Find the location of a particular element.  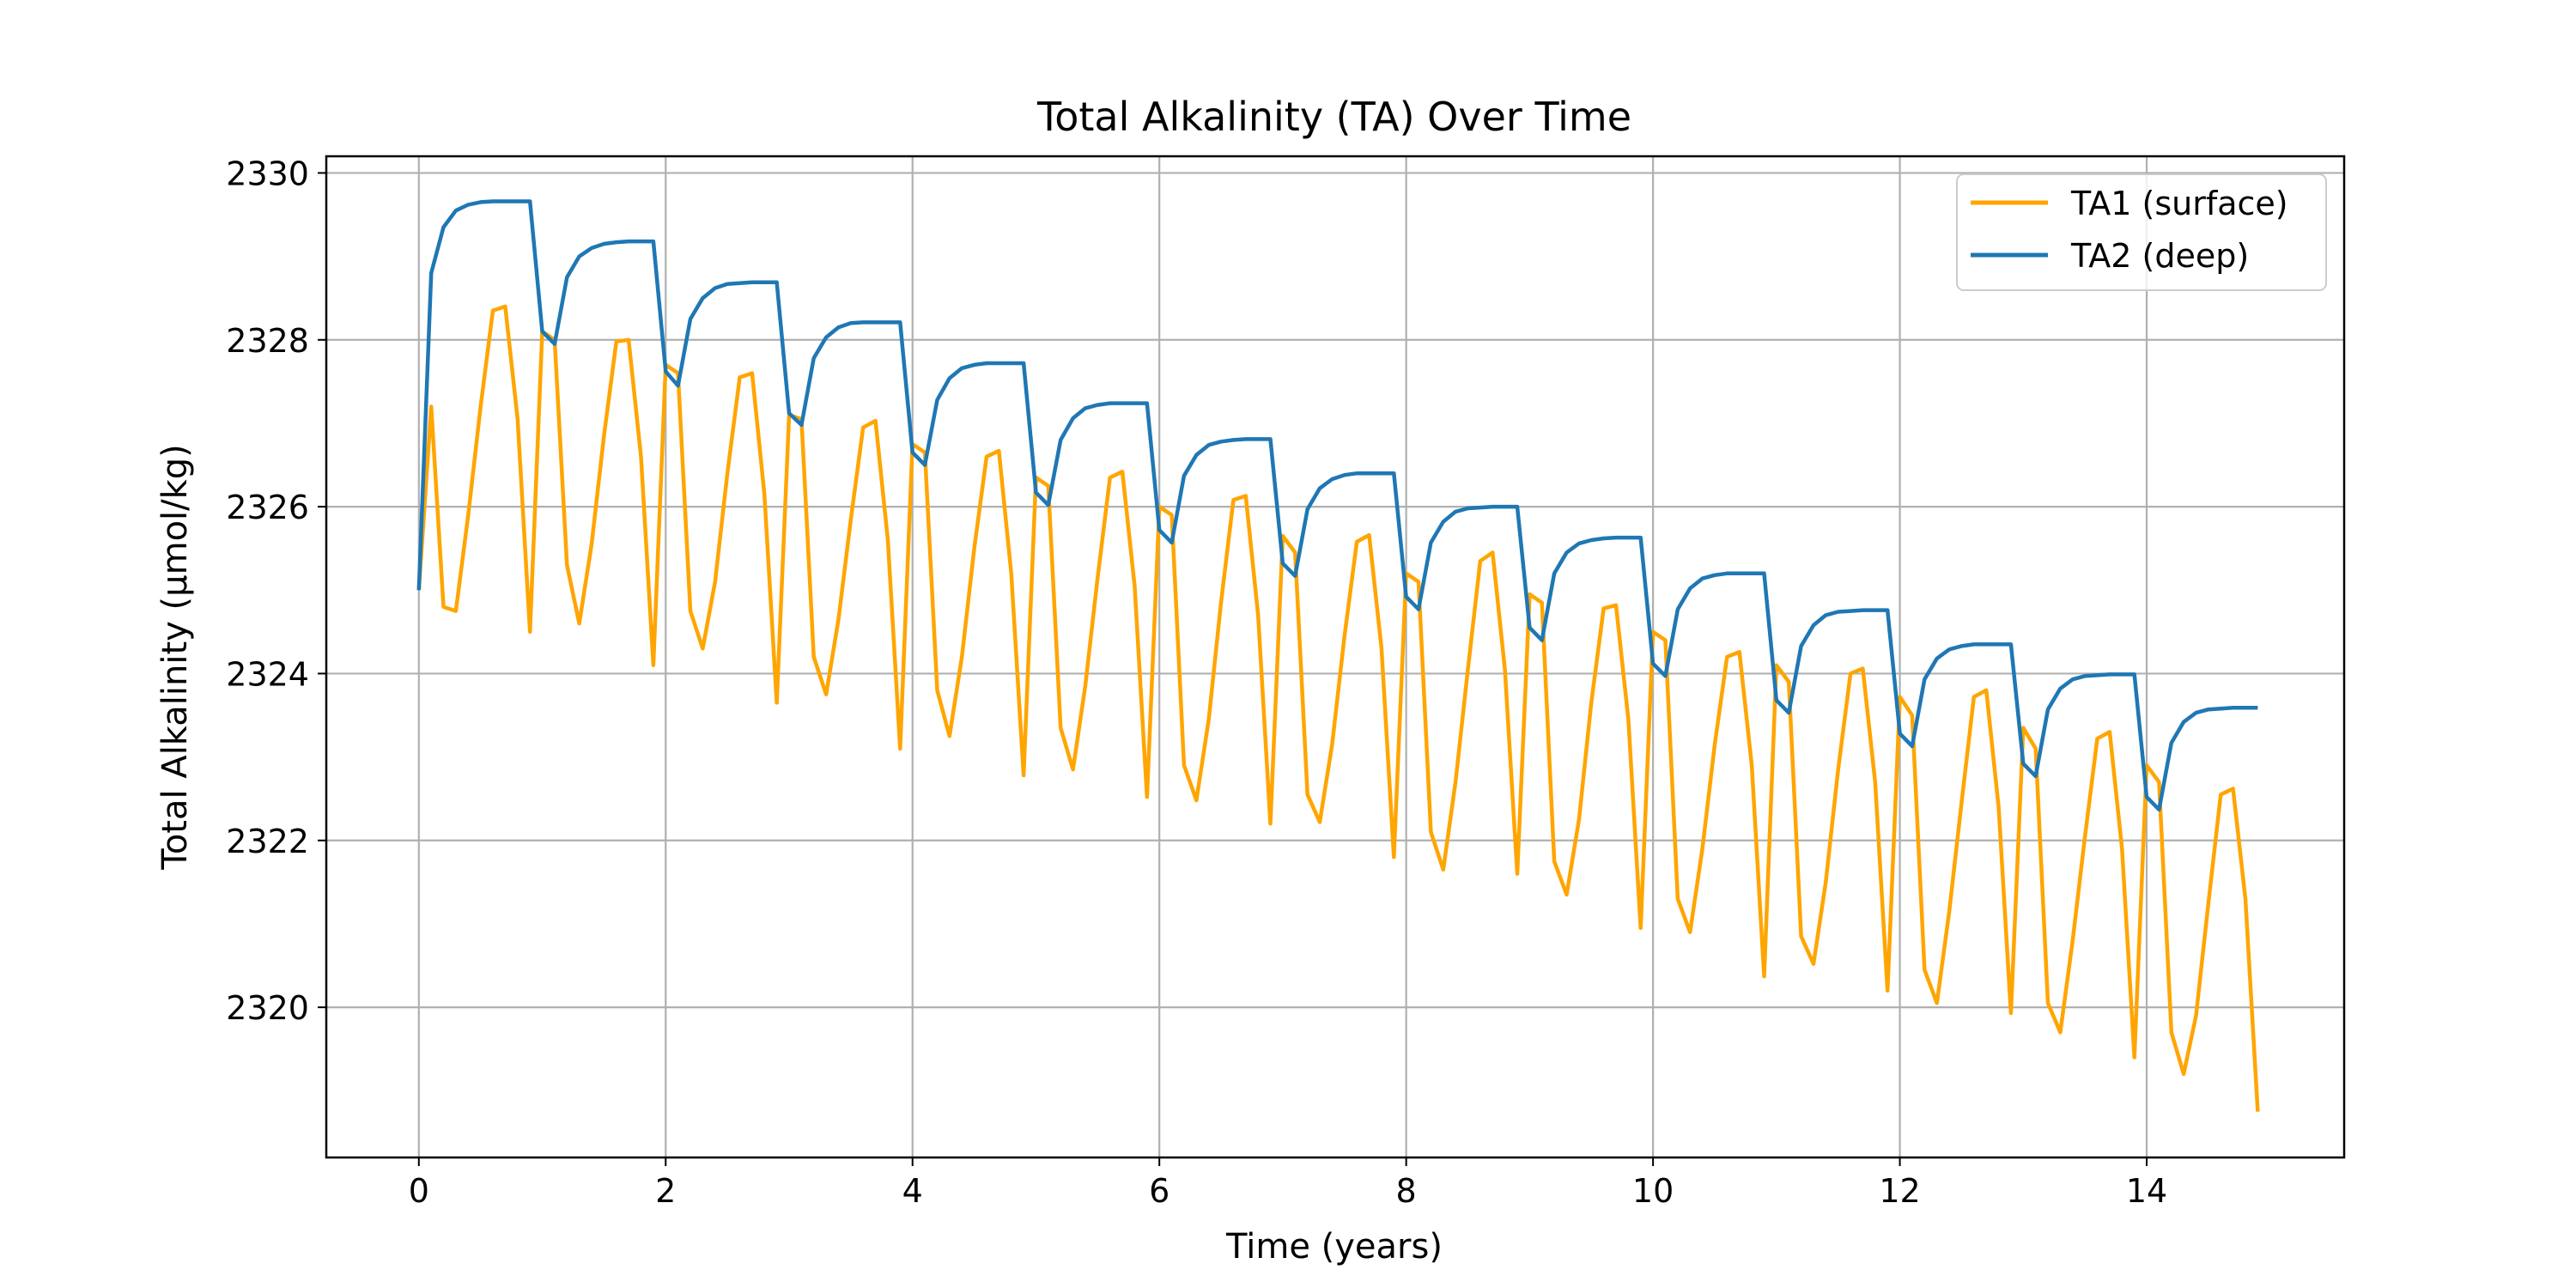

x-tick-label: 14 is located at coordinates (2146, 1191).